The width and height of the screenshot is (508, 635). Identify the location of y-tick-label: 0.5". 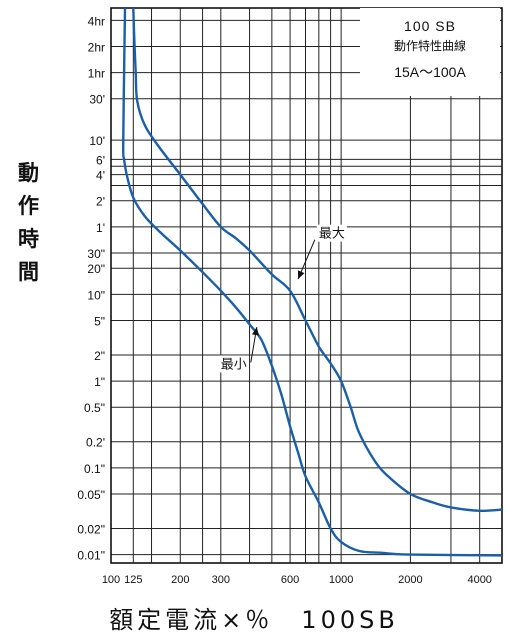
(94, 408).